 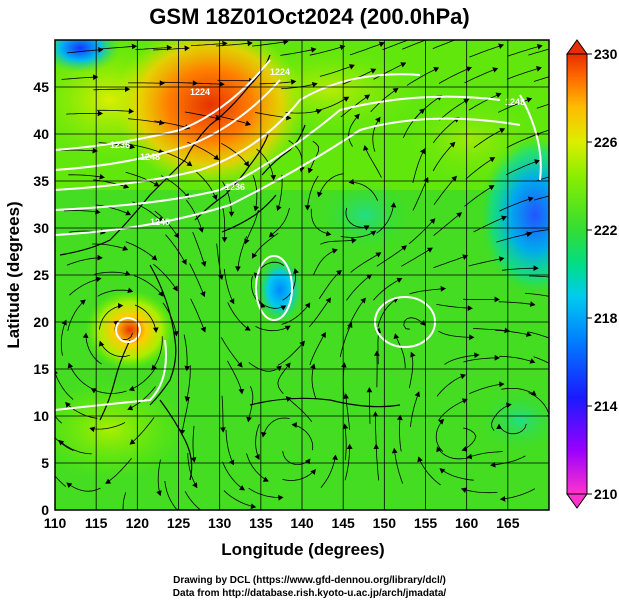 What do you see at coordinates (592, 274) in the screenshot?
I see `colorbar: 230 226 222 218 214 210` at bounding box center [592, 274].